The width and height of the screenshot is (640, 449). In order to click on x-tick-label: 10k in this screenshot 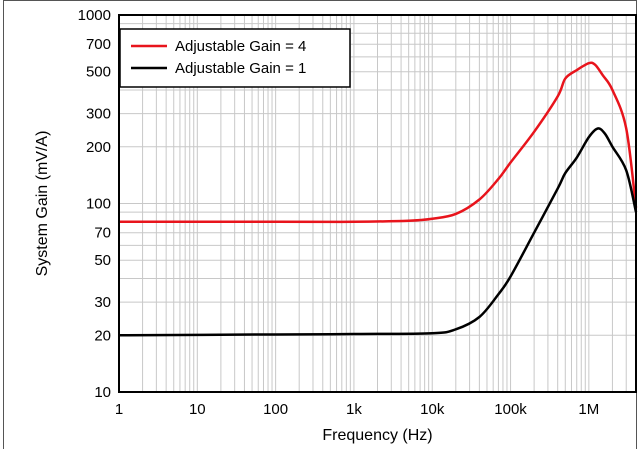, I will do `click(432, 409)`.